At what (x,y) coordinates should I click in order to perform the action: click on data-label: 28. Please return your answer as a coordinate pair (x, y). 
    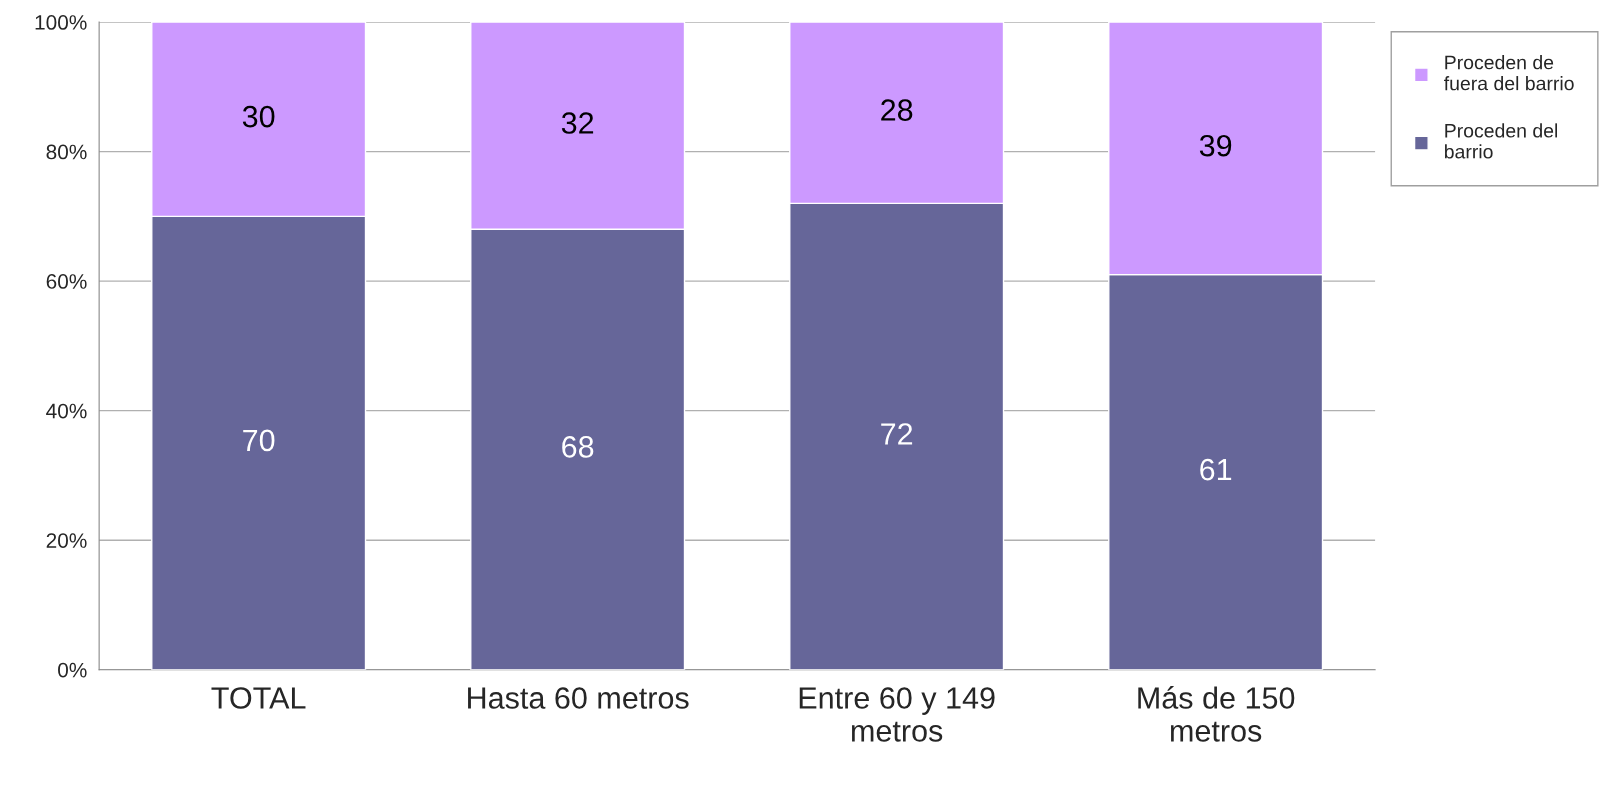
    Looking at the image, I should click on (897, 110).